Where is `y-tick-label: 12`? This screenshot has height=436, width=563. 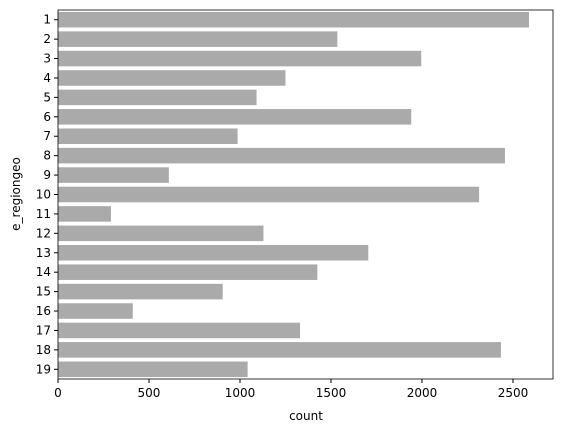 y-tick-label: 12 is located at coordinates (43, 233).